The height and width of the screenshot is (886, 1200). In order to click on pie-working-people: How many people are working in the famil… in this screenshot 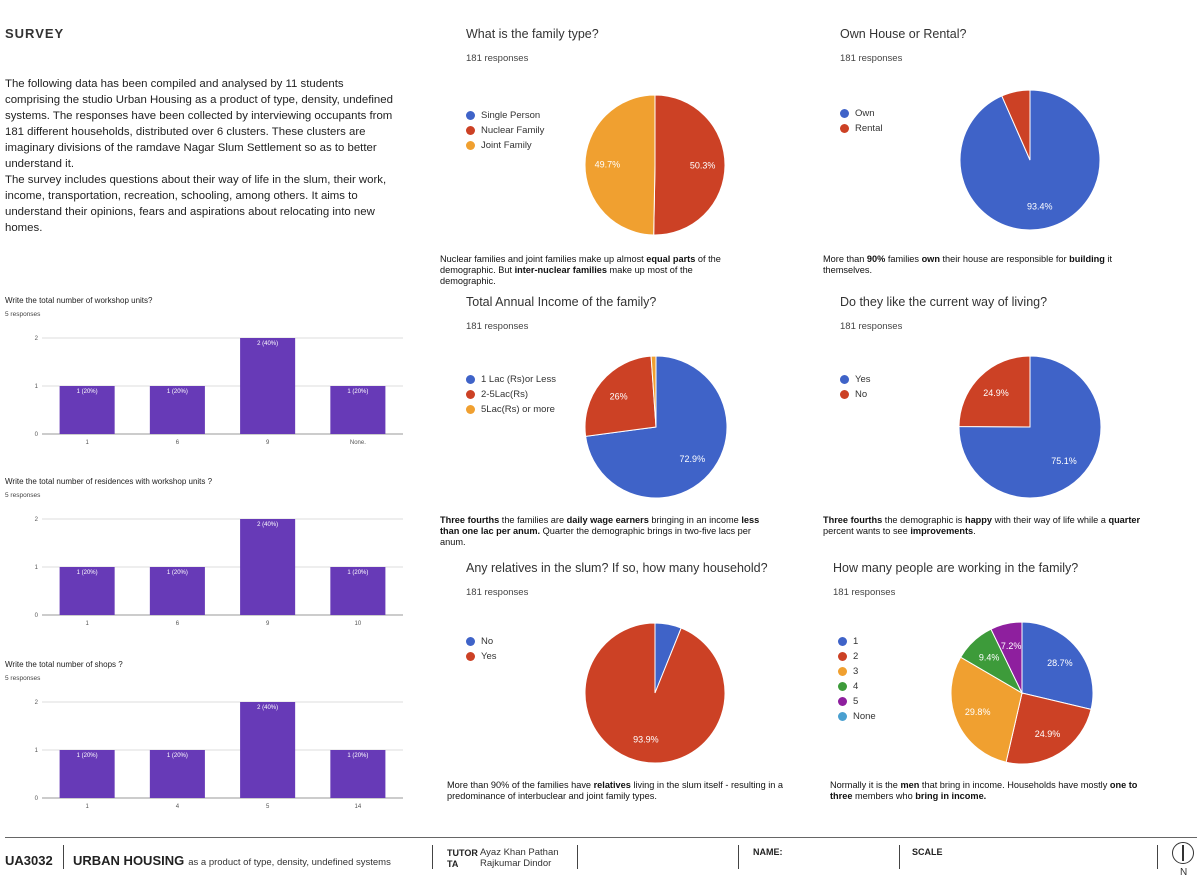, I will do `click(1003, 579)`.